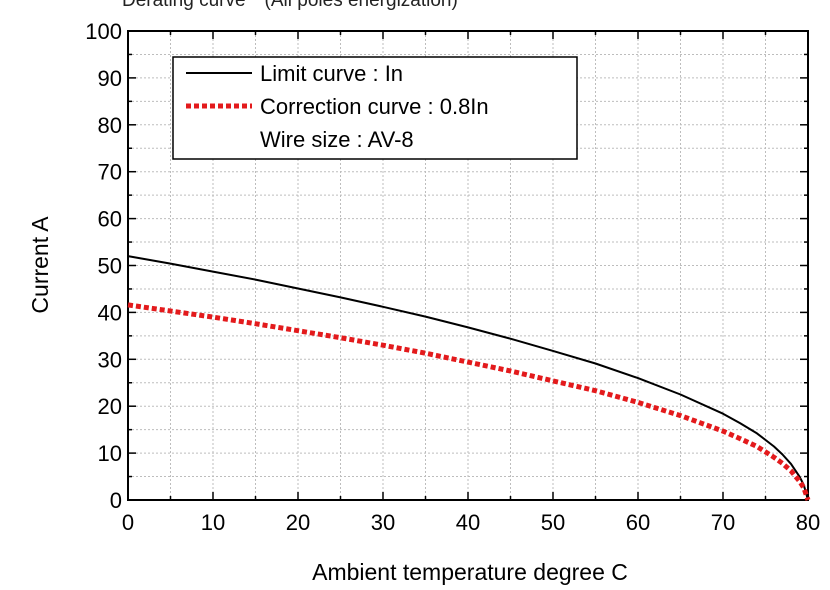 Image resolution: width=830 pixels, height=590 pixels. What do you see at coordinates (337, 139) in the screenshot?
I see `legend-note-wire-size: Wire size : AV-8` at bounding box center [337, 139].